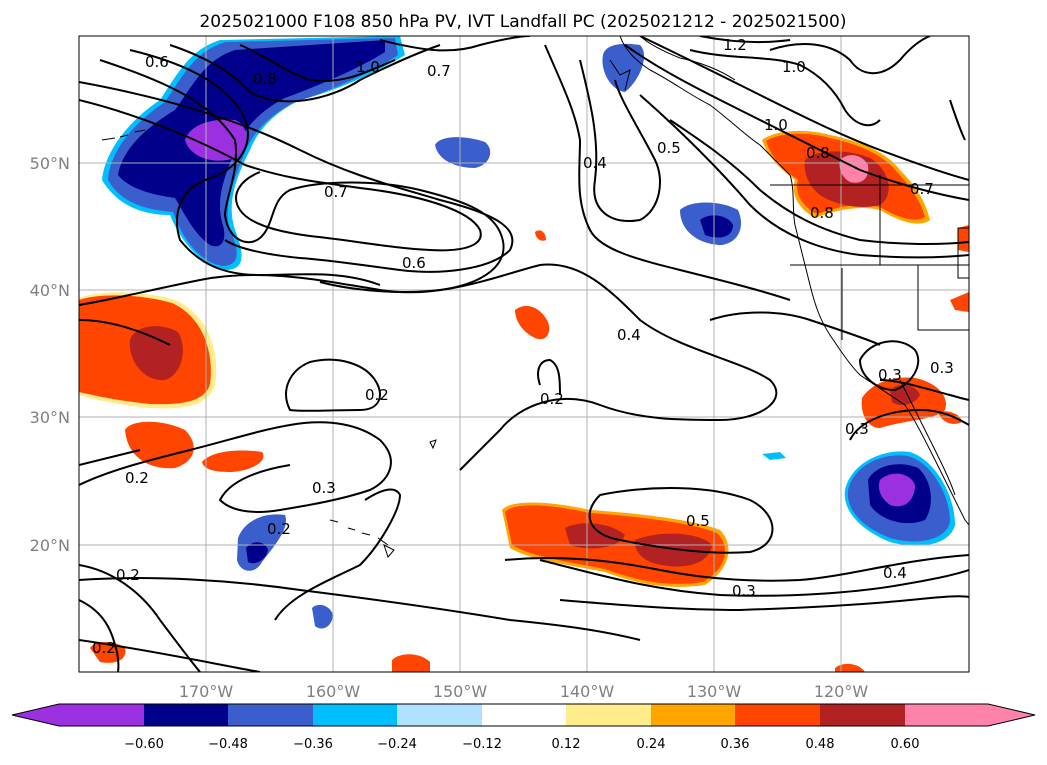  What do you see at coordinates (313, 744) in the screenshot?
I see `colorbar-tick: −0.36` at bounding box center [313, 744].